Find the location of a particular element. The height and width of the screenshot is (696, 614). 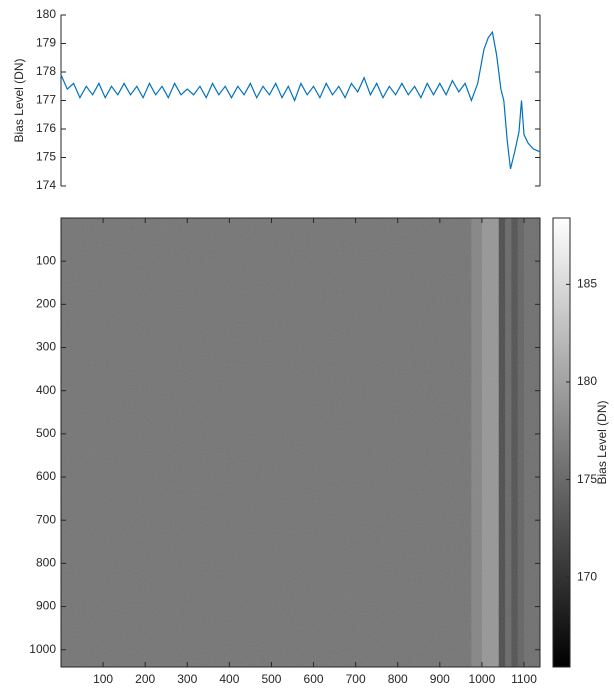

x-tick-label: 200 is located at coordinates (145, 679).